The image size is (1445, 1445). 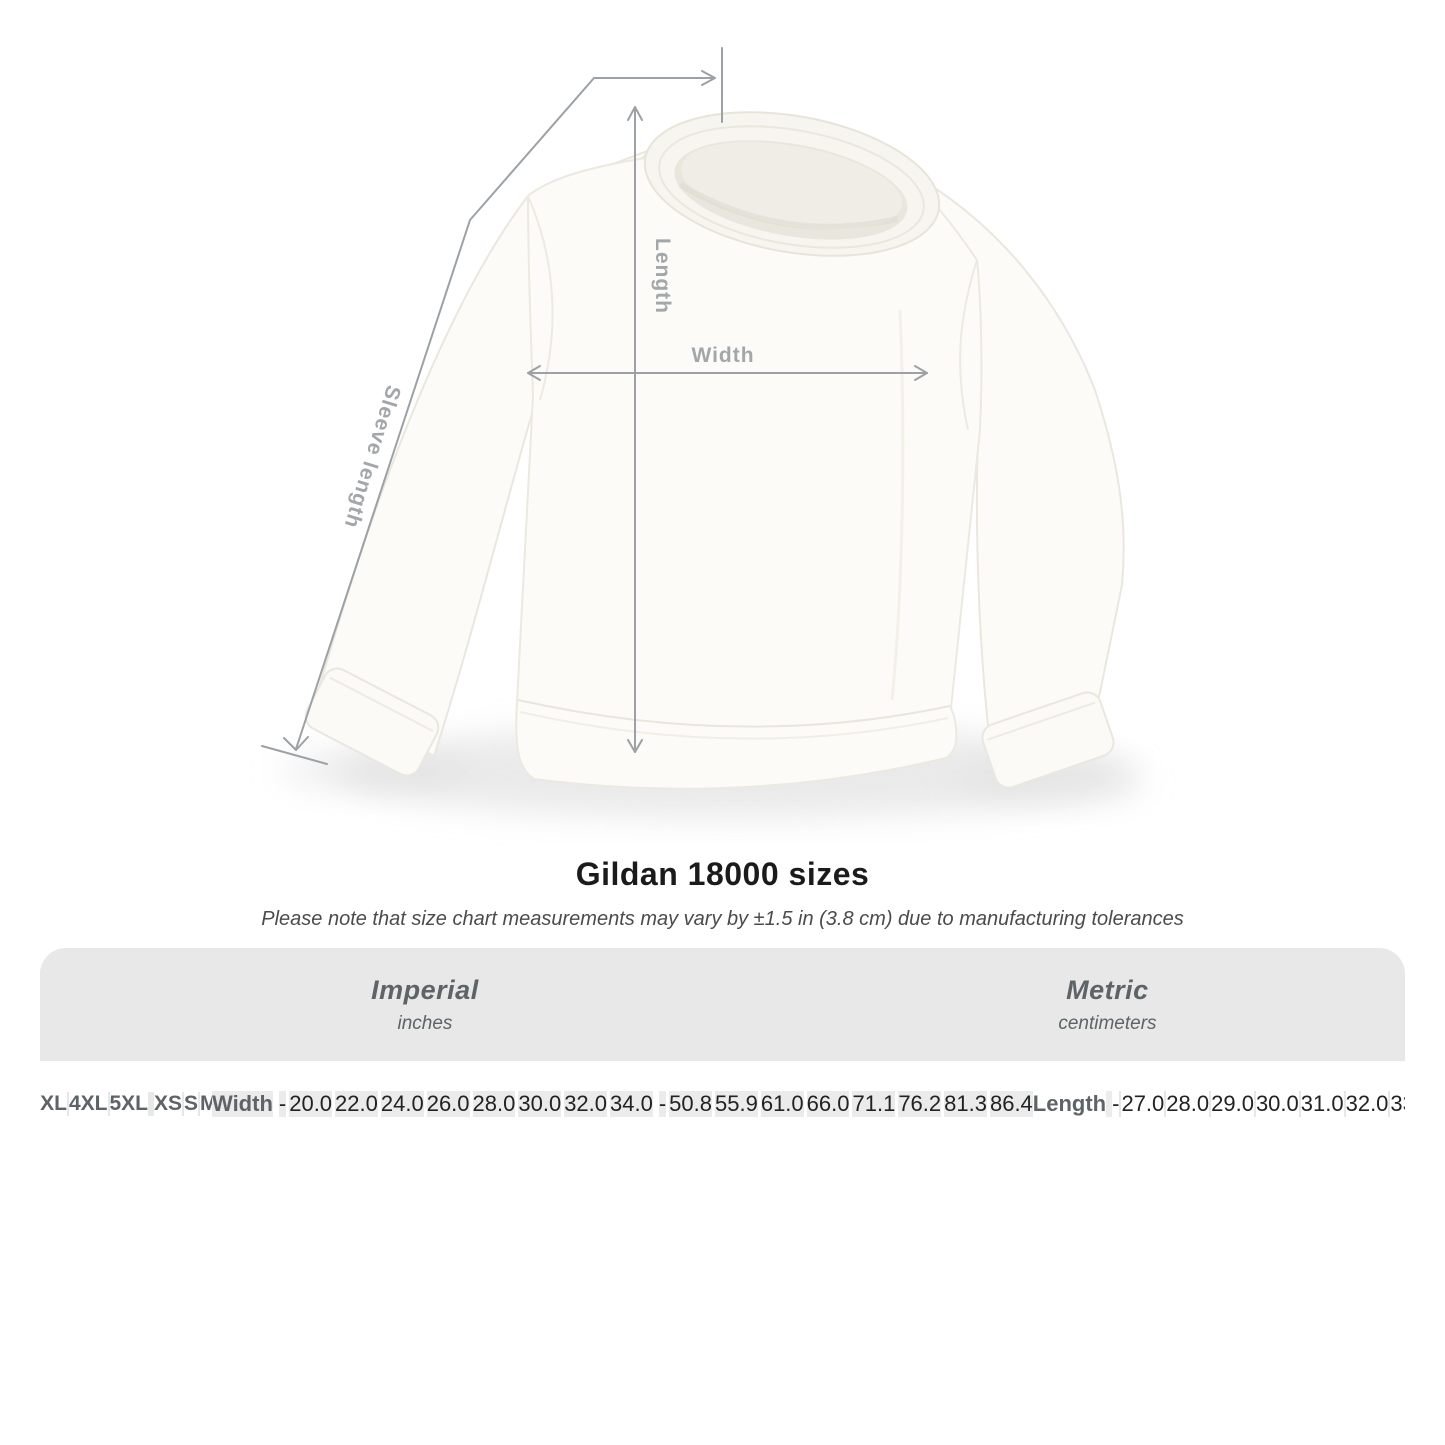 What do you see at coordinates (446, 1103) in the screenshot?
I see `table-cell: 26.0` at bounding box center [446, 1103].